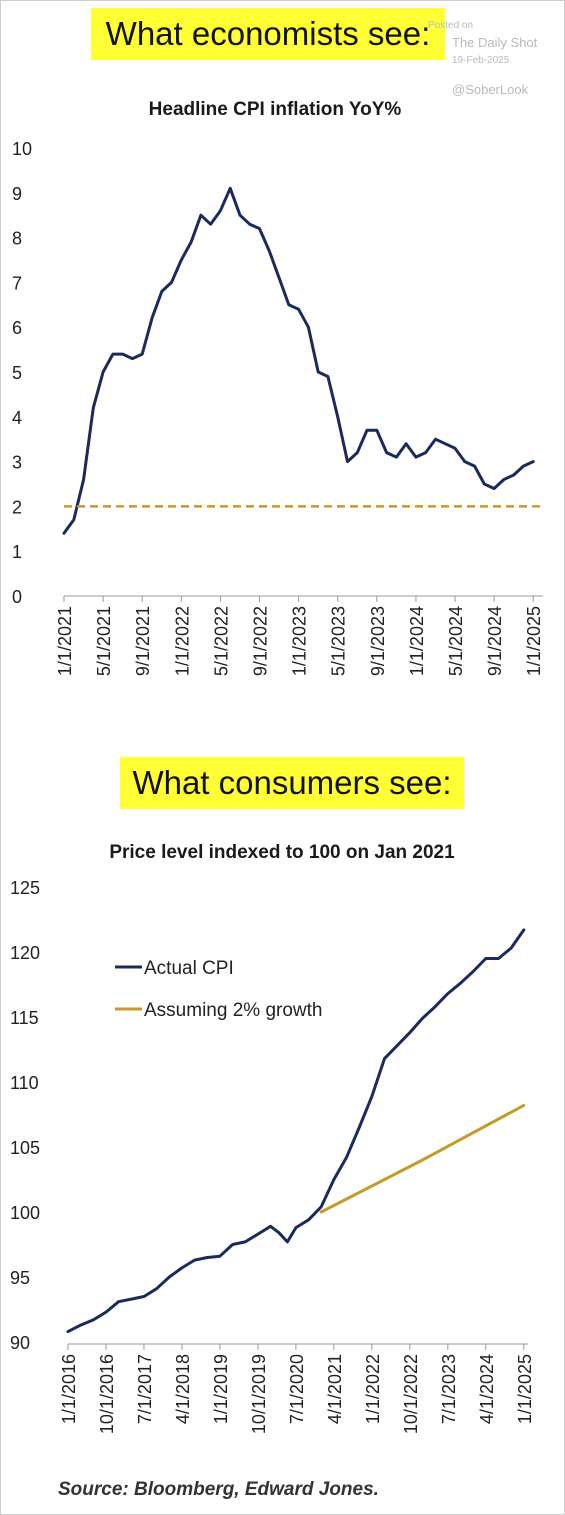 This screenshot has width=565, height=1515. I want to click on y-tick-label: 115, so click(24, 1018).